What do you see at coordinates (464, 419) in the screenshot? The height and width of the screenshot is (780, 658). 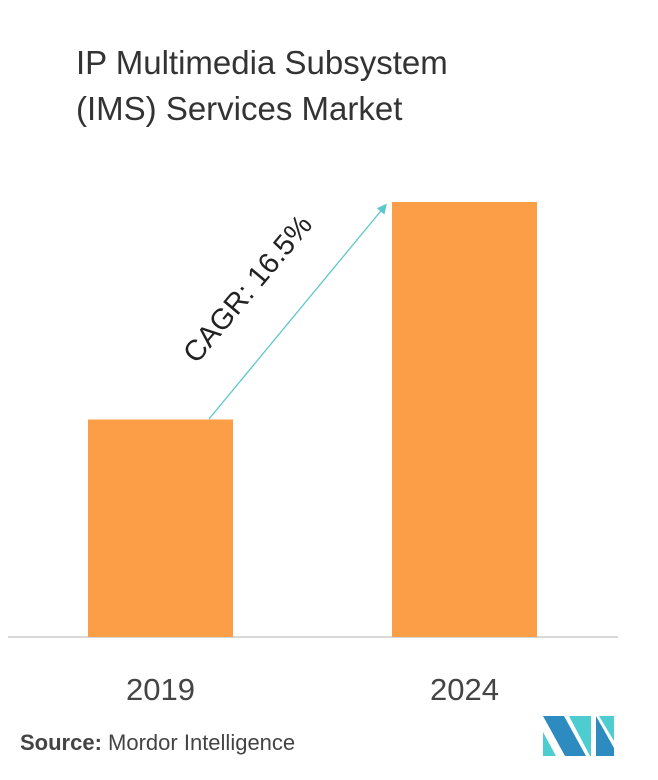 I see `bar-2024` at bounding box center [464, 419].